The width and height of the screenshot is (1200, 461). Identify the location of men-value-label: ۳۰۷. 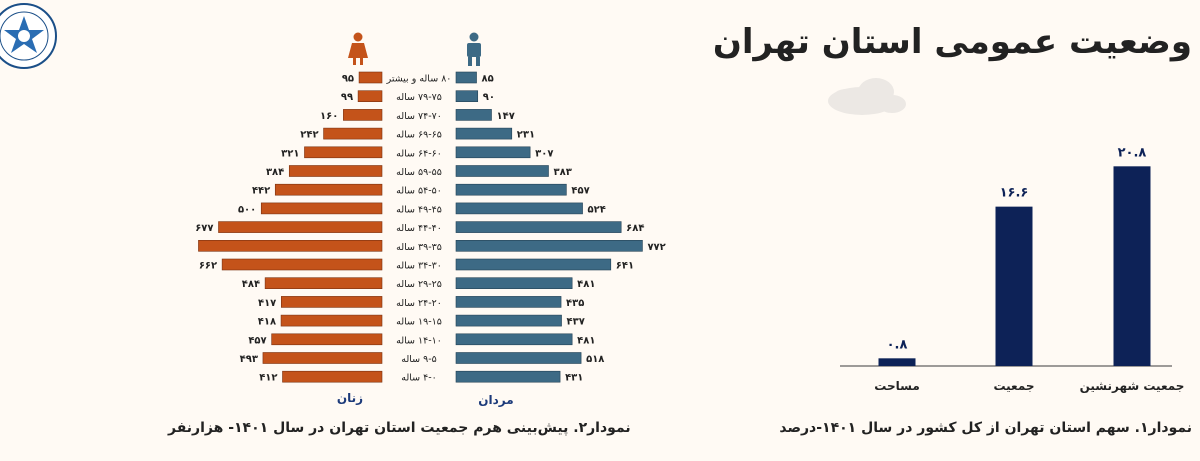
(544, 153).